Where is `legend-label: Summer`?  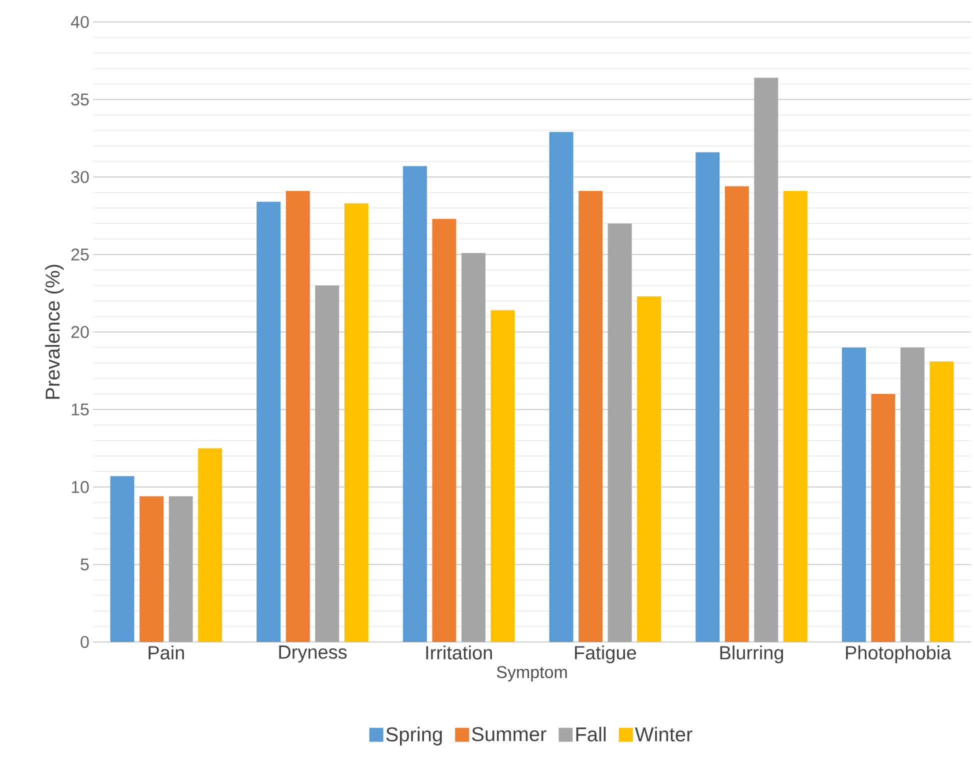 legend-label: Summer is located at coordinates (509, 734).